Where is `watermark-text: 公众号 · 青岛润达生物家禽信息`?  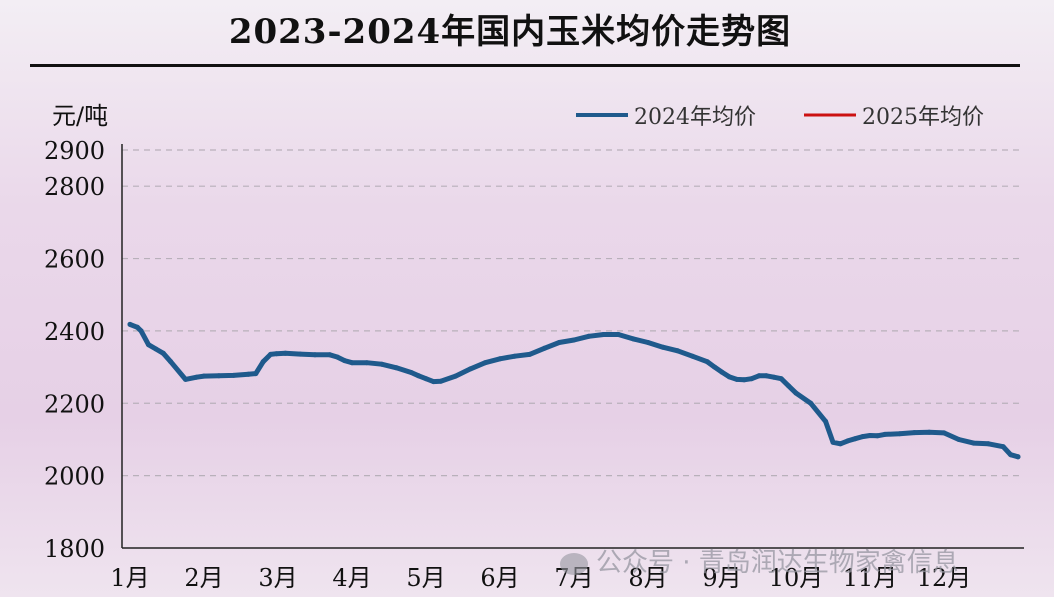 watermark-text: 公众号 · 青岛润达生物家禽信息 is located at coordinates (777, 563).